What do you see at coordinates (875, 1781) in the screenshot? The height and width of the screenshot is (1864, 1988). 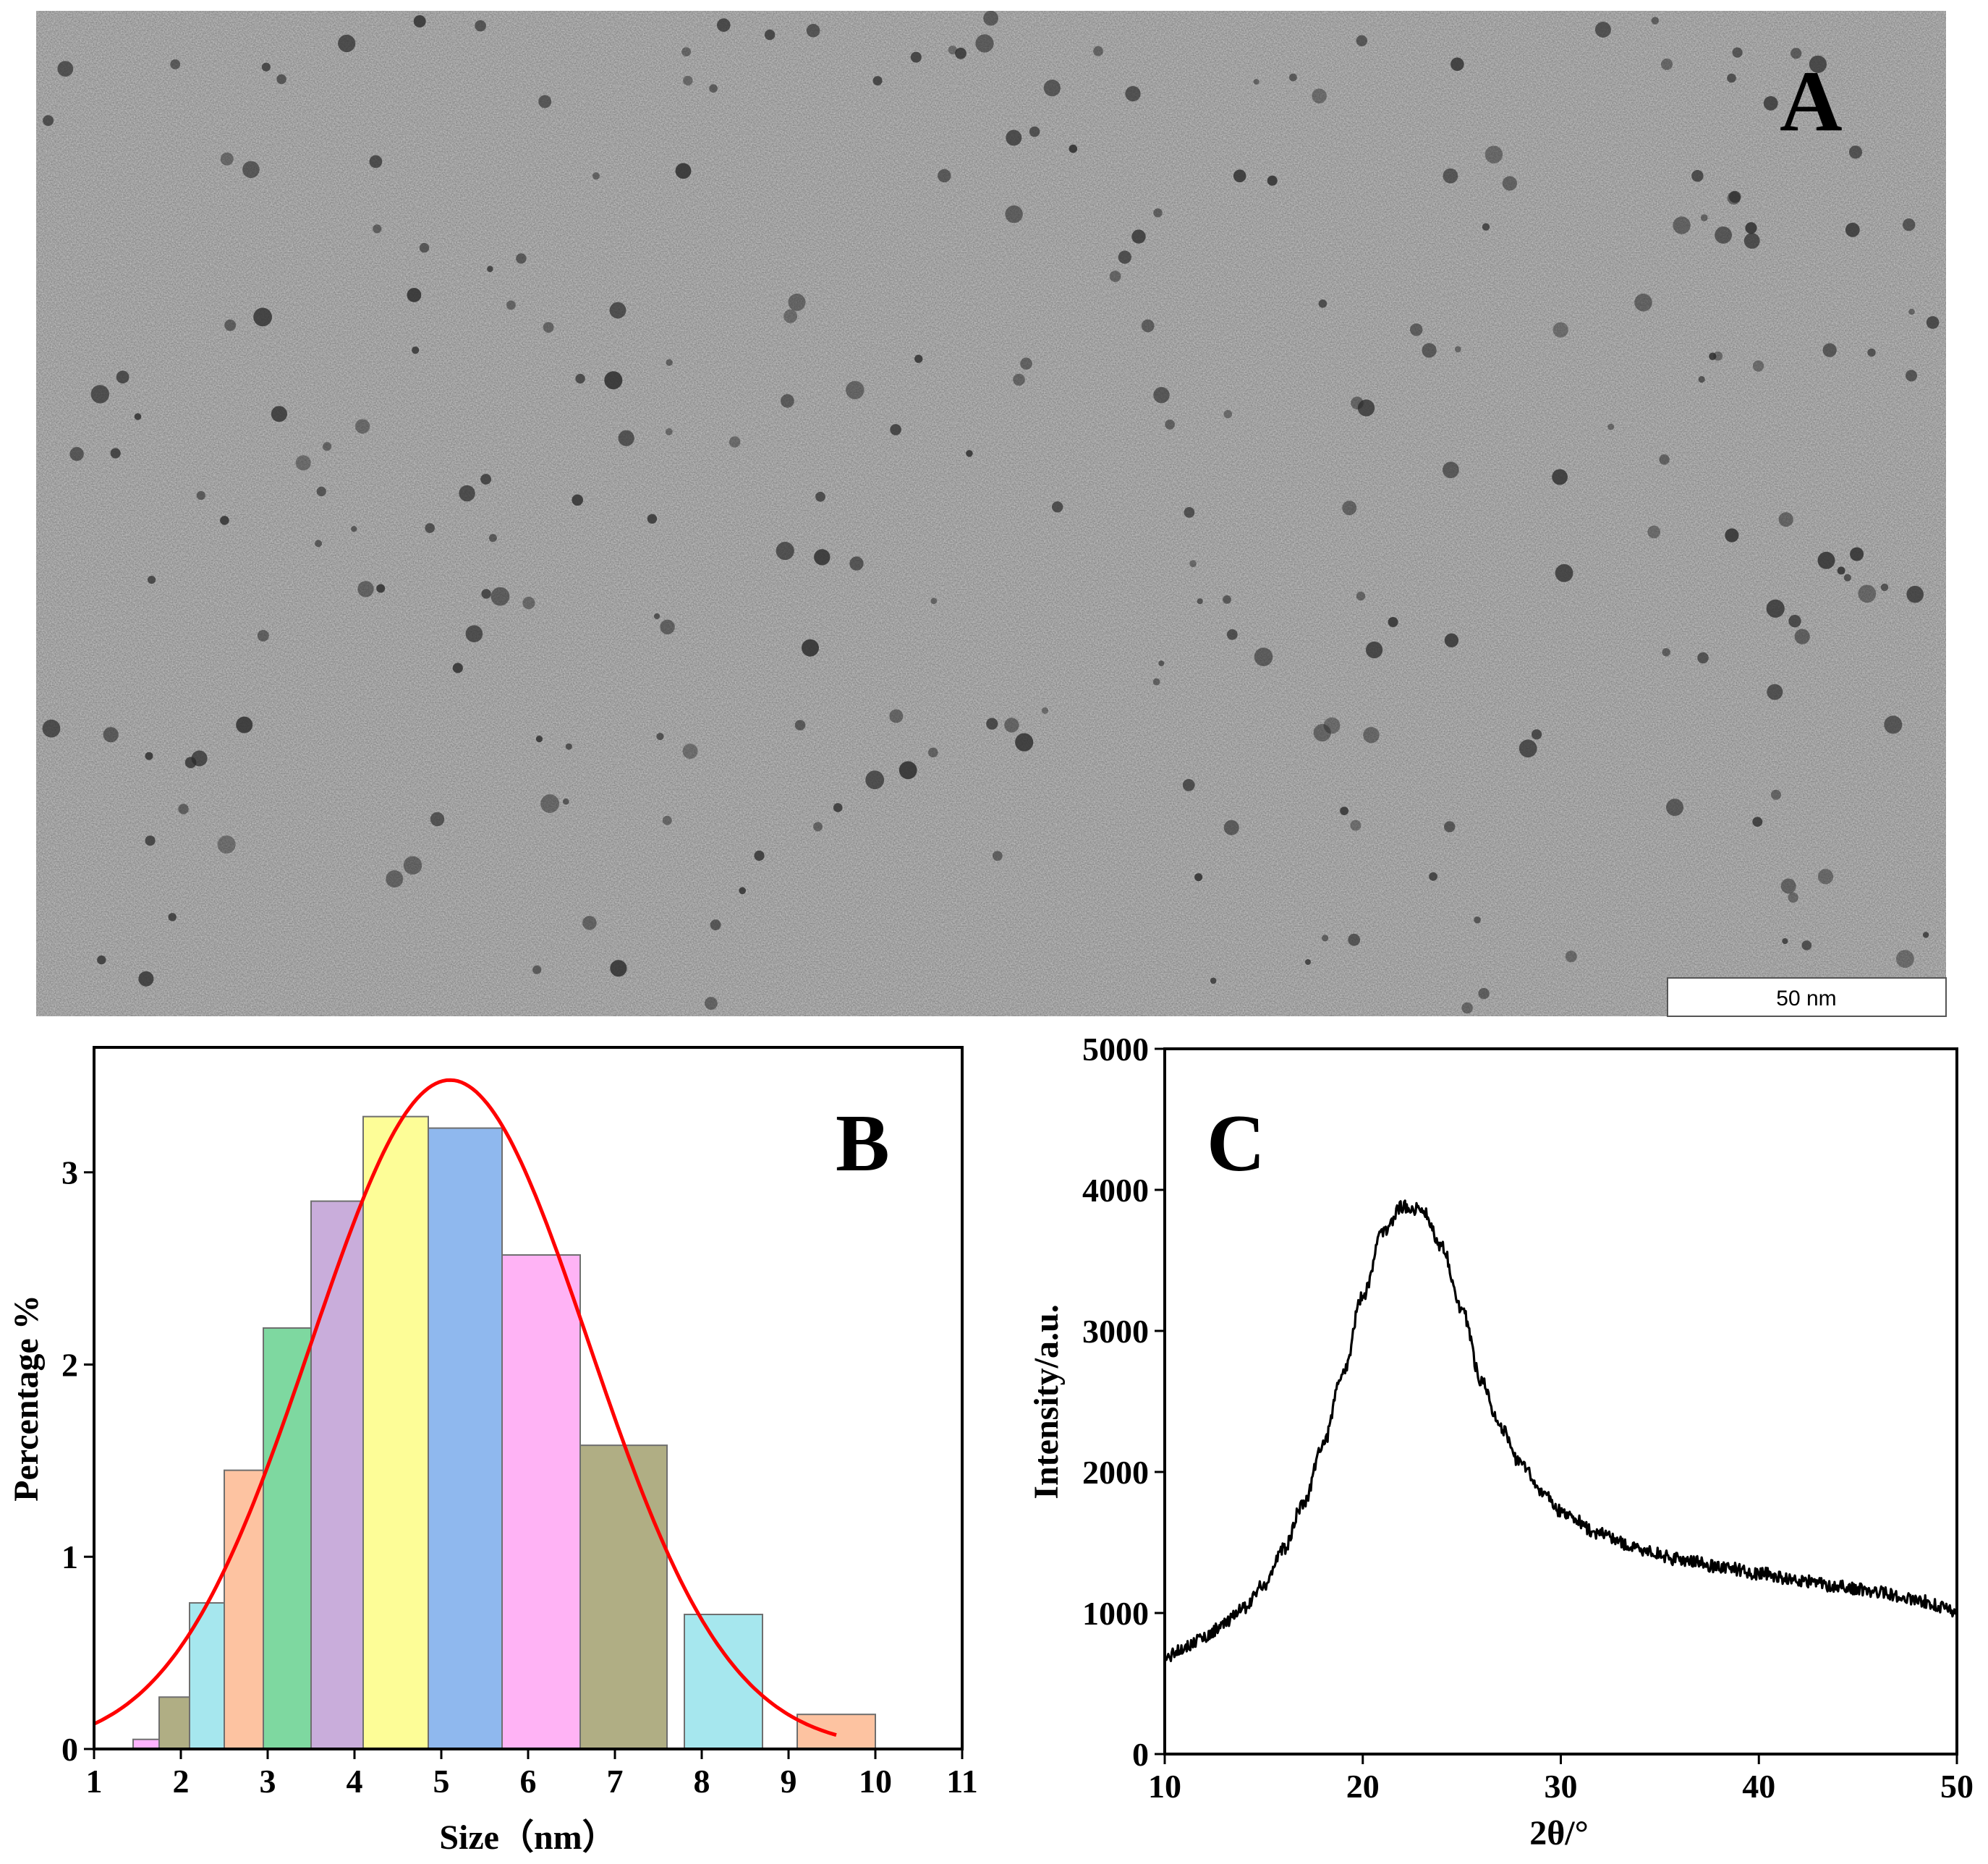 I see `x-tick-label: 10` at bounding box center [875, 1781].